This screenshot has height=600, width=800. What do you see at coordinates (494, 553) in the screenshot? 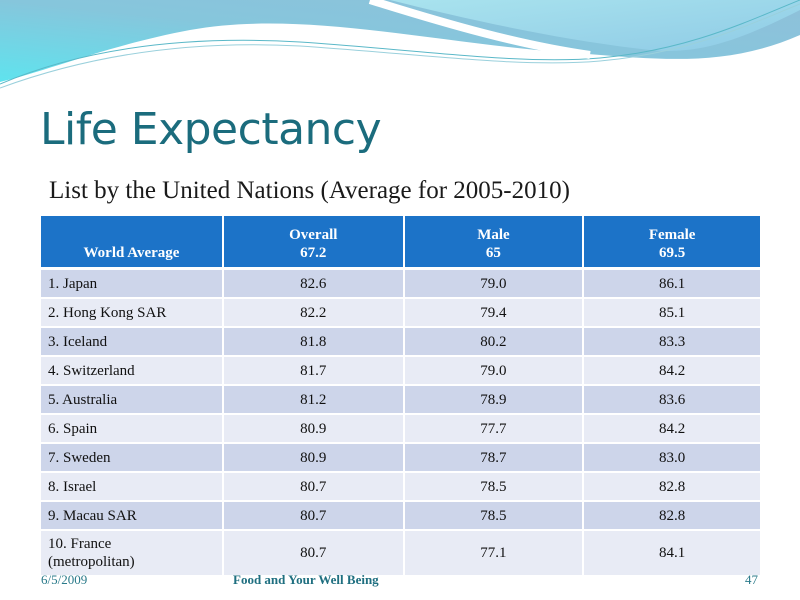
I see `male-cell: 77.1` at bounding box center [494, 553].